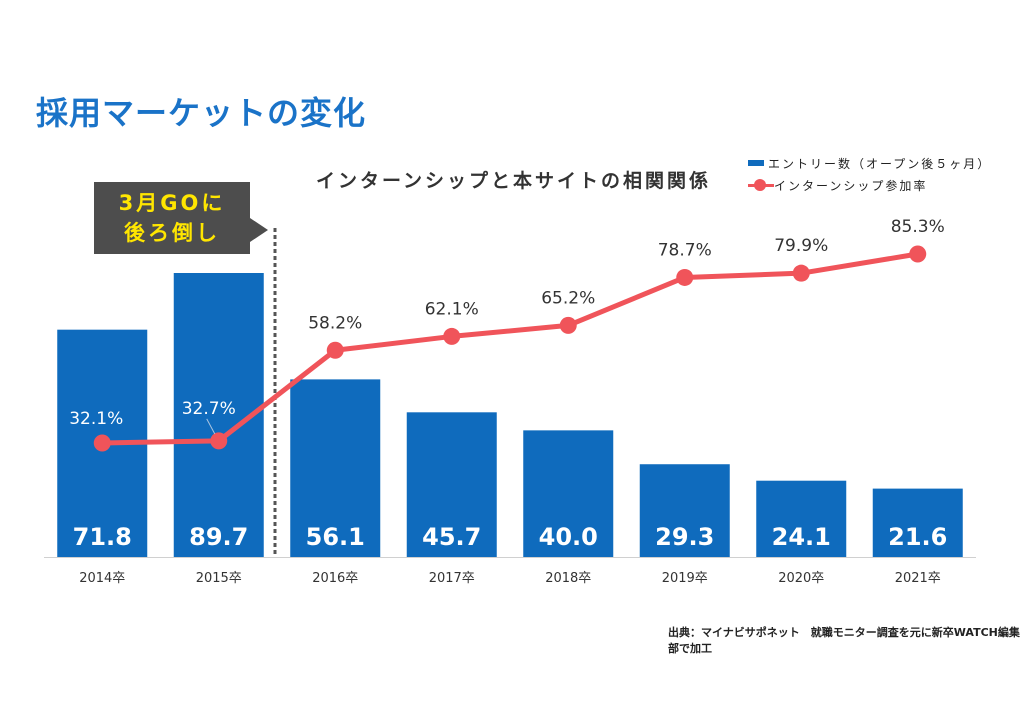  Describe the element at coordinates (918, 227) in the screenshot. I see `line-value-label: 85.3%` at that location.